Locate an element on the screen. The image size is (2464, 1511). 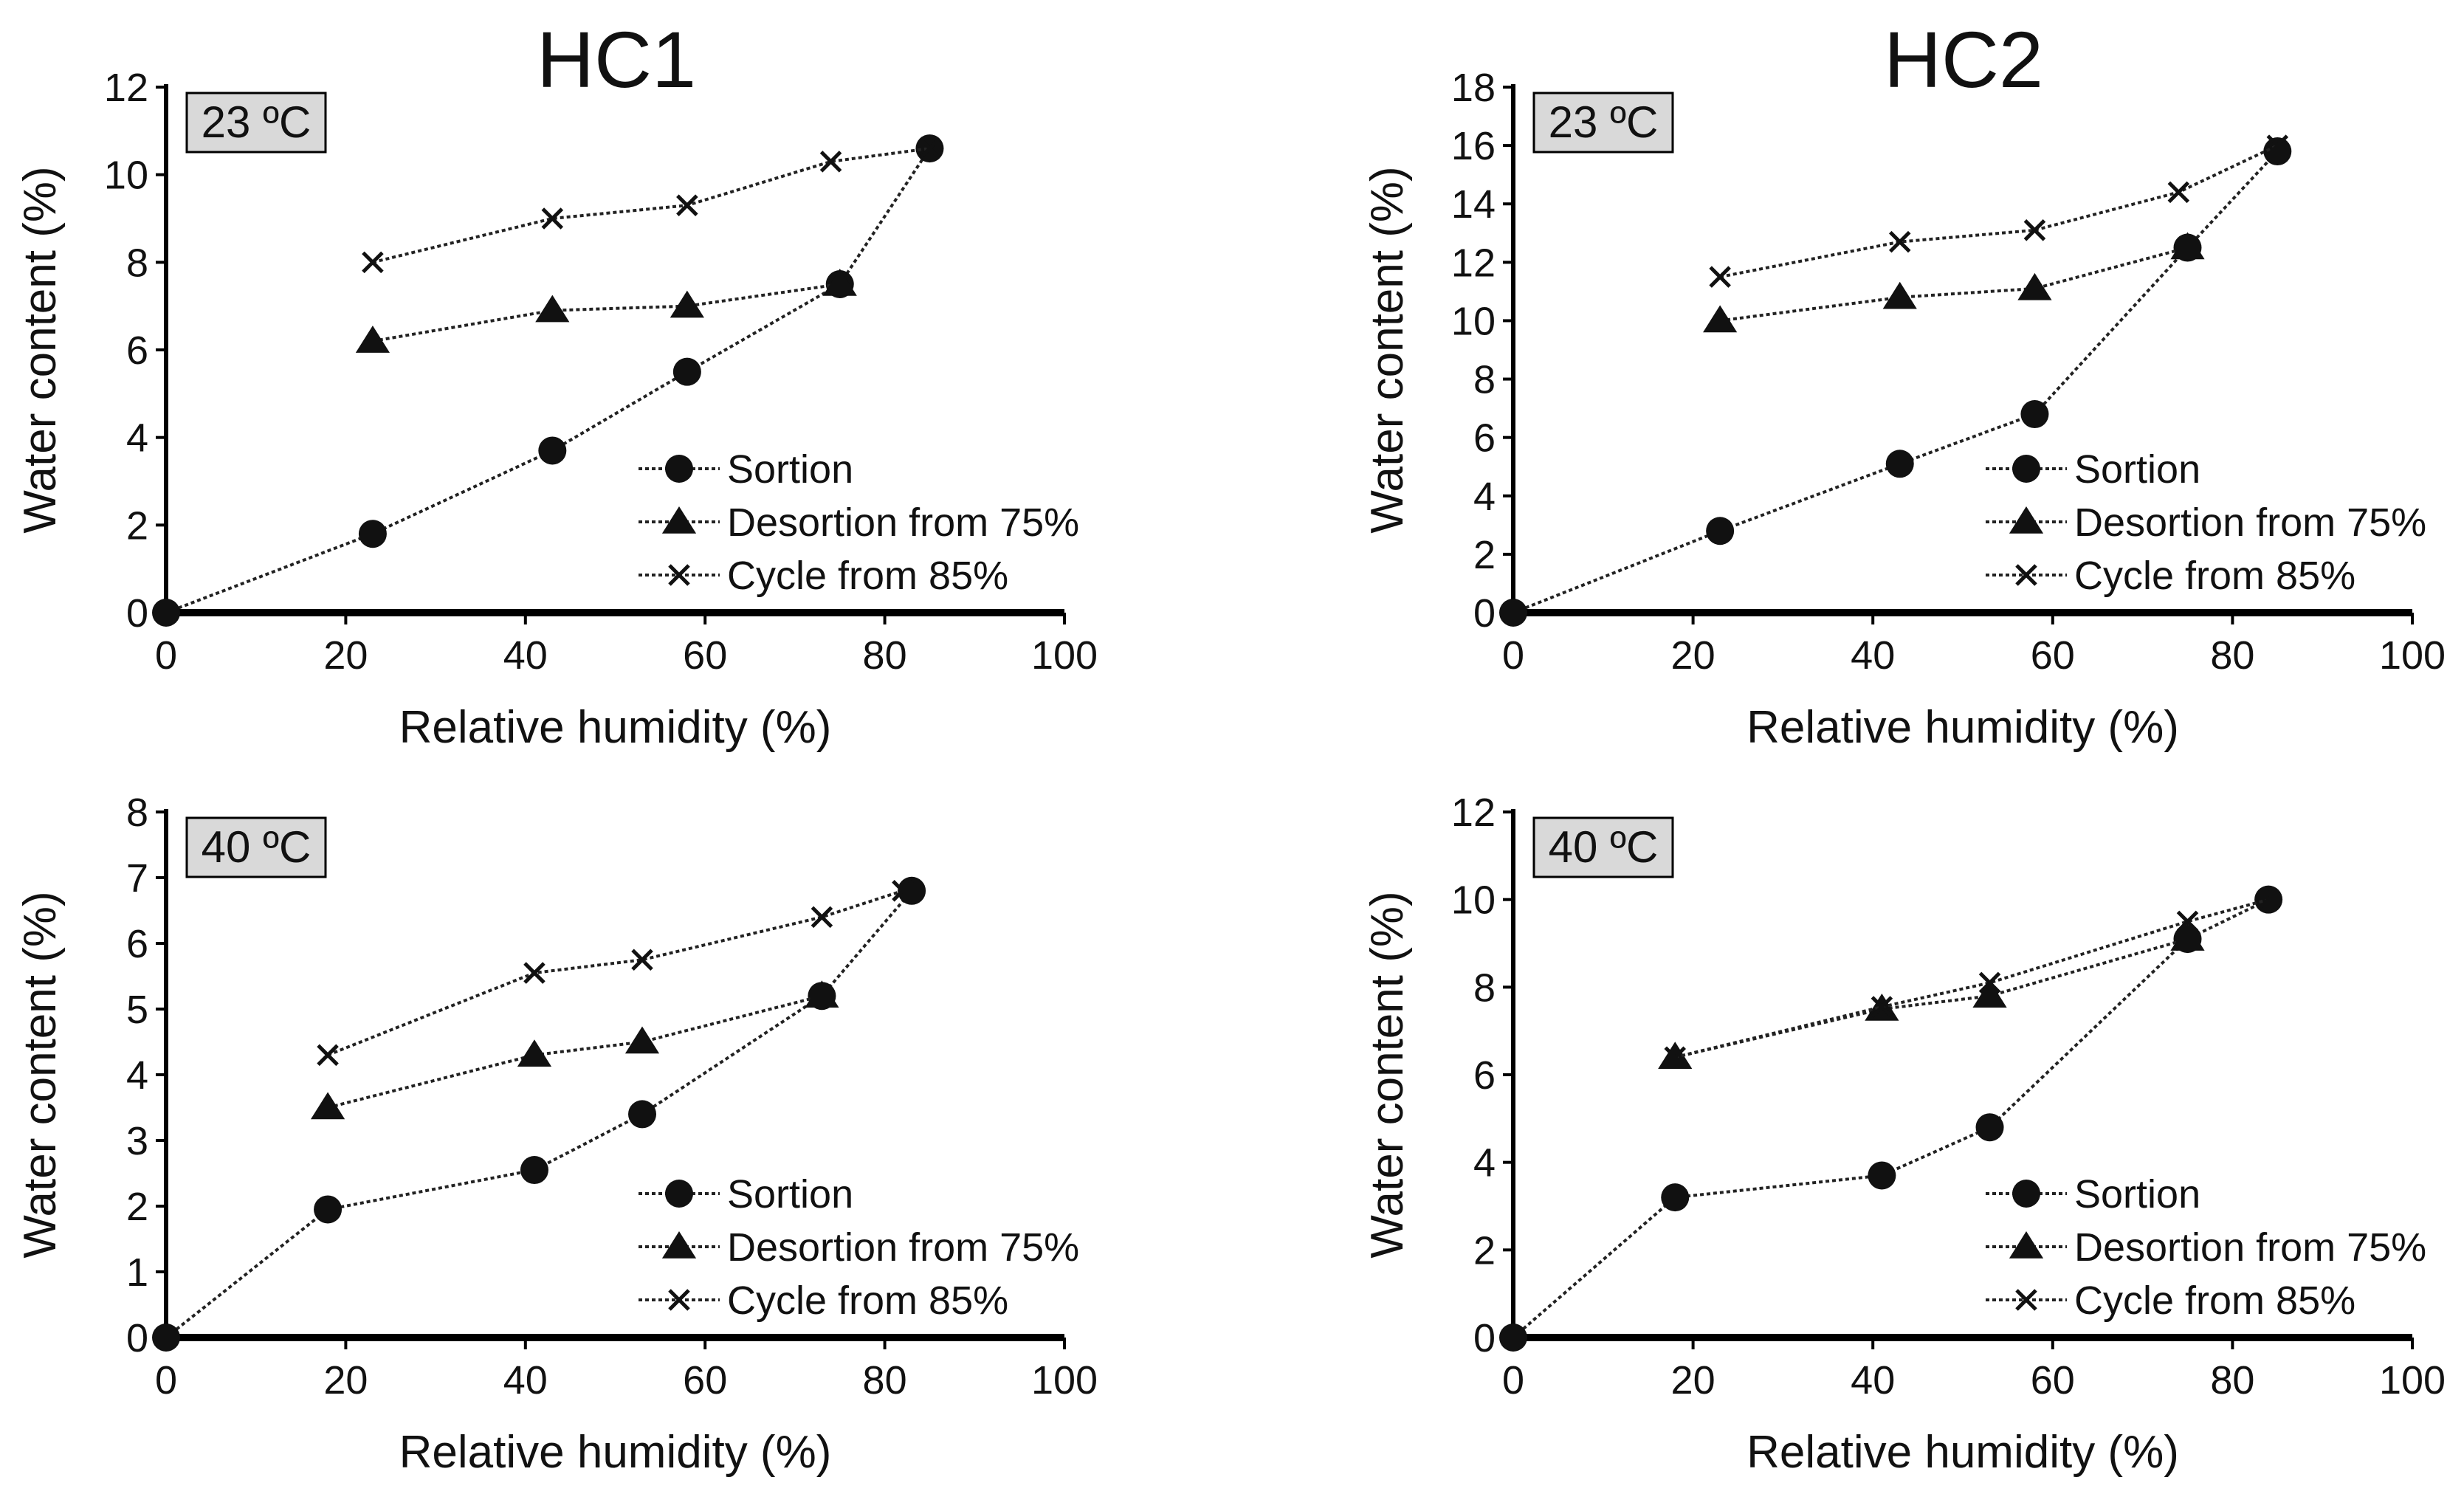
x-tick-label: 20 is located at coordinates (1693, 1380).